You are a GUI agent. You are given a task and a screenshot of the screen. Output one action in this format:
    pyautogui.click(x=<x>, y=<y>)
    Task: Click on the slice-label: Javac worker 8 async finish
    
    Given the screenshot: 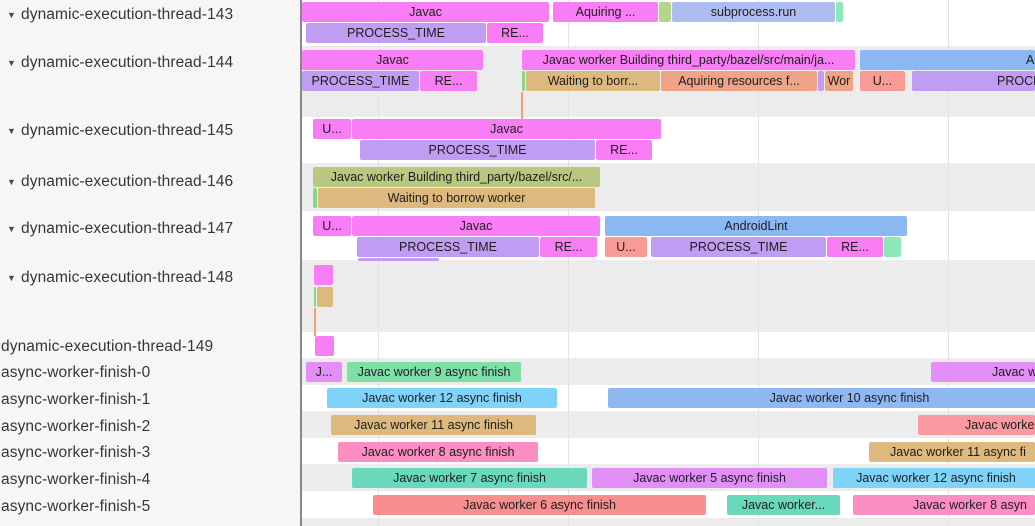 What is the action you would take?
    pyautogui.click(x=438, y=451)
    